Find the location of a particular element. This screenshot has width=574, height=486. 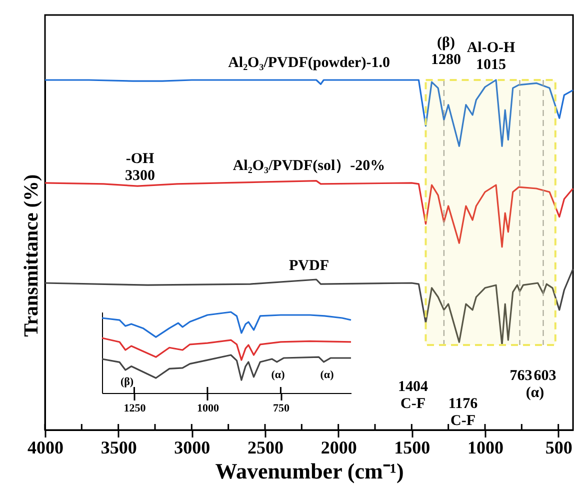

annotation: 1176 C-F is located at coordinates (463, 412).